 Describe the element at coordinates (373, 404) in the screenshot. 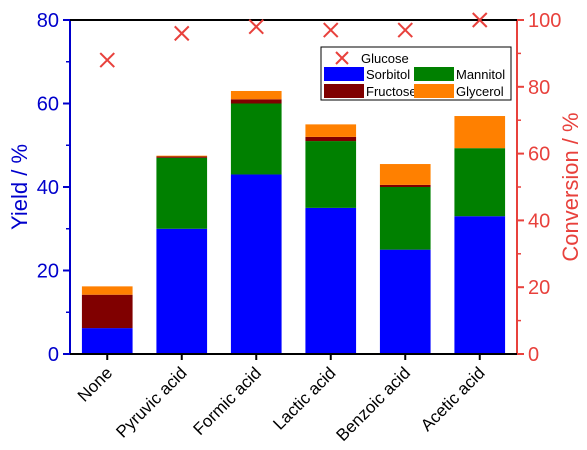

I see `x-tick-label: Benzoic acid` at that location.